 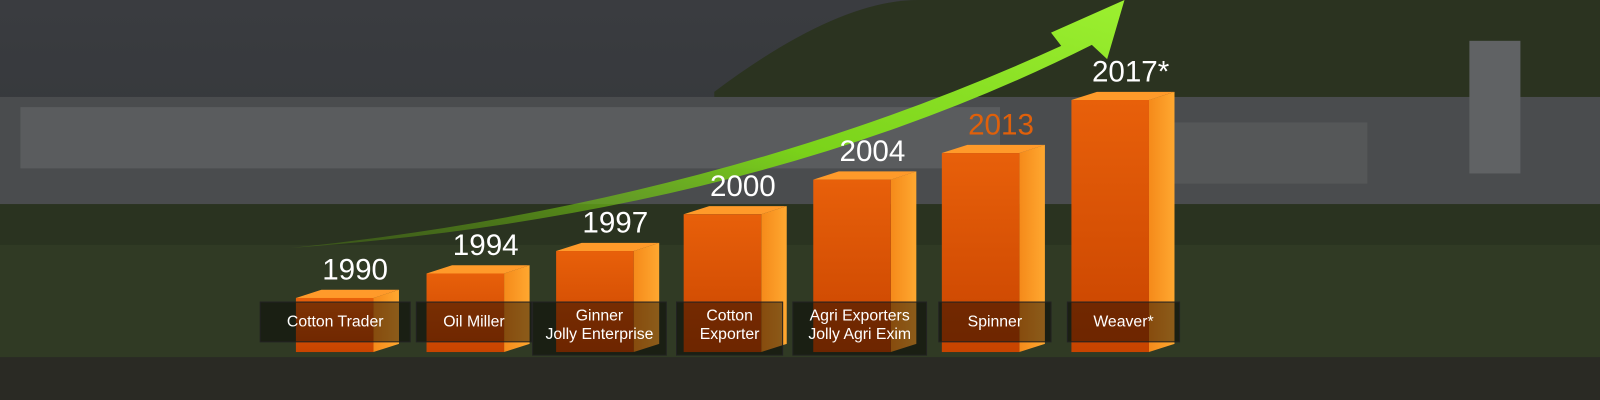 What do you see at coordinates (859, 334) in the screenshot?
I see `label-line: Jolly Agri Exim` at bounding box center [859, 334].